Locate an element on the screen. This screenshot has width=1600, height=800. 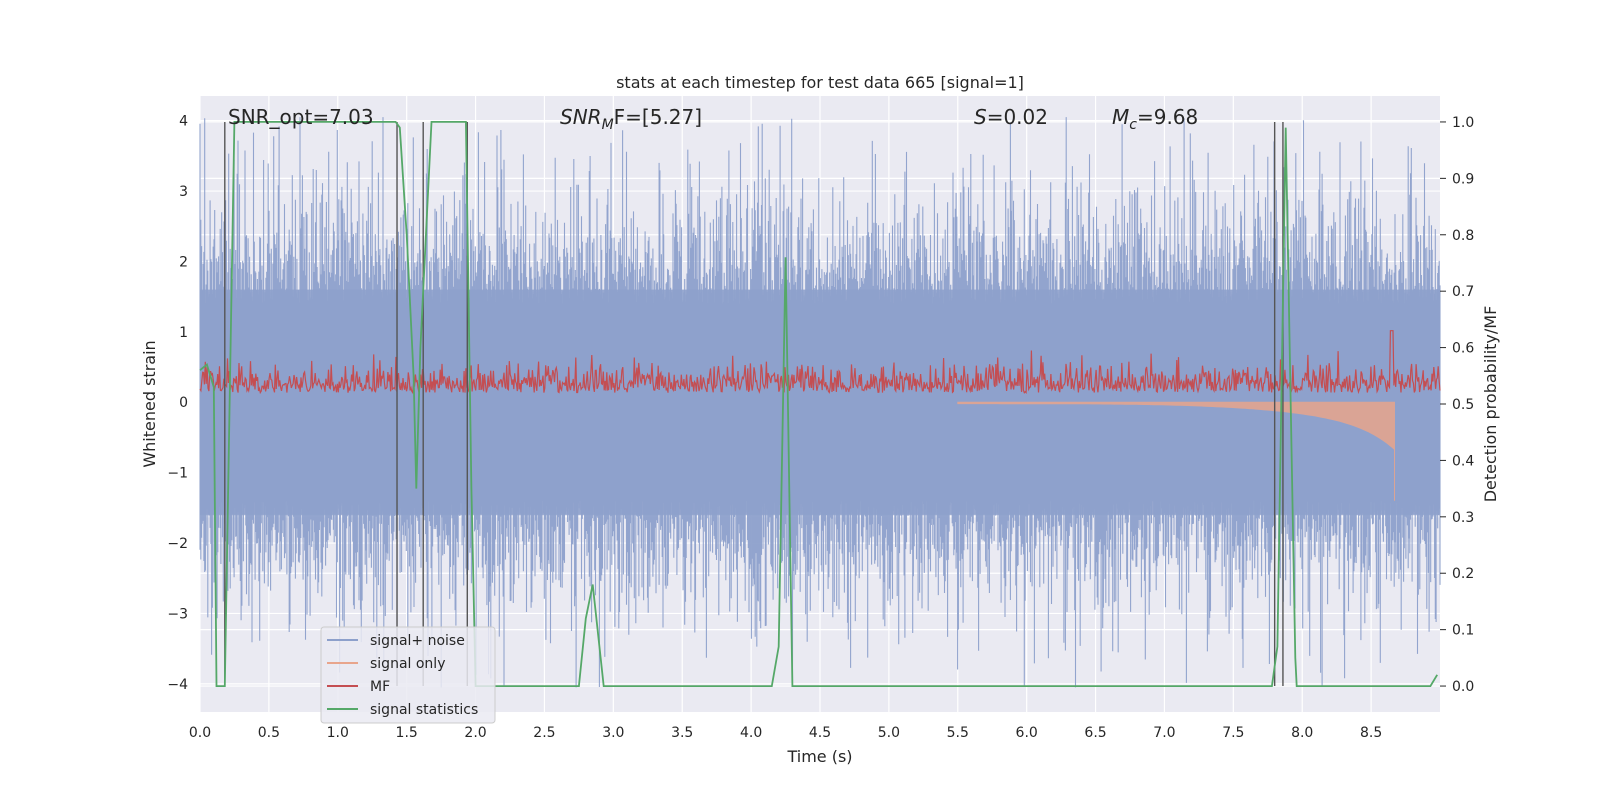
x-tick-label: 3.5 is located at coordinates (682, 733).